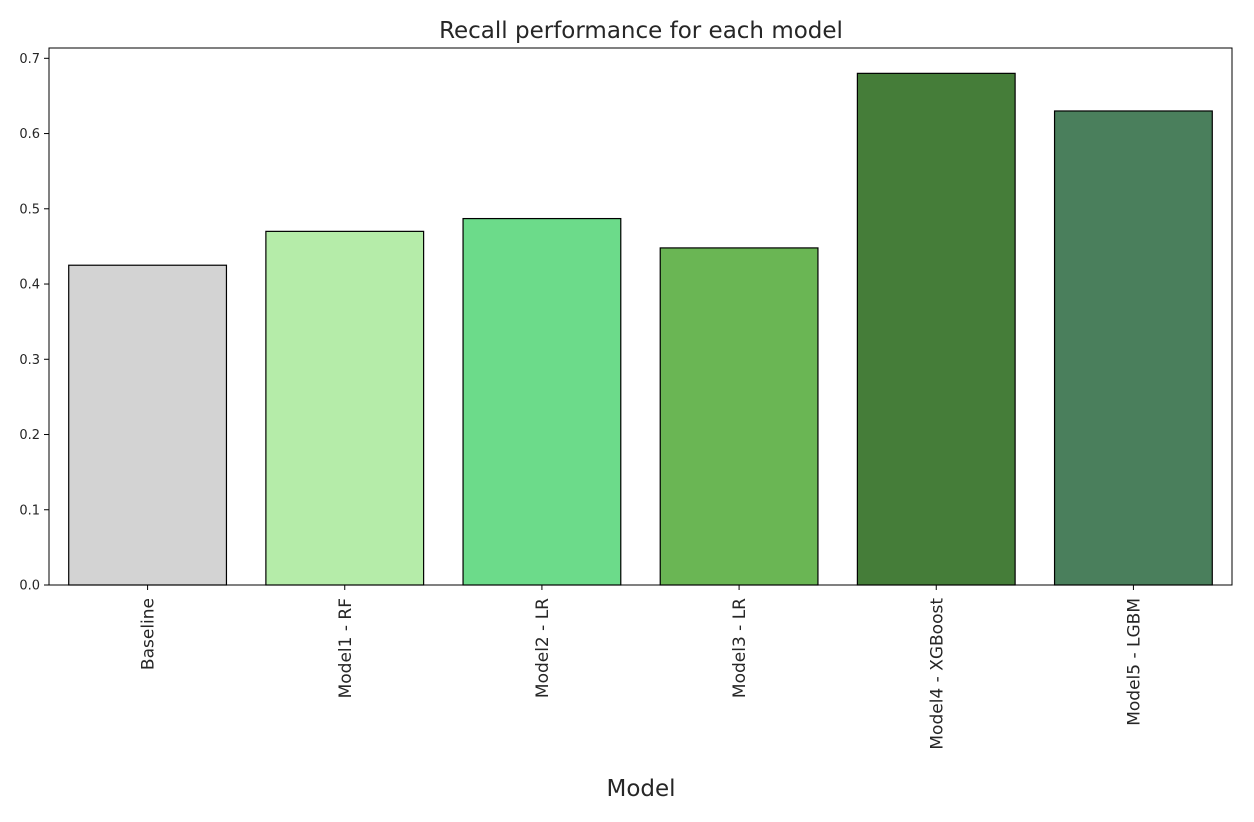 This screenshot has width=1254, height=822. Describe the element at coordinates (640, 789) in the screenshot. I see `x-axis-label: Model` at that location.